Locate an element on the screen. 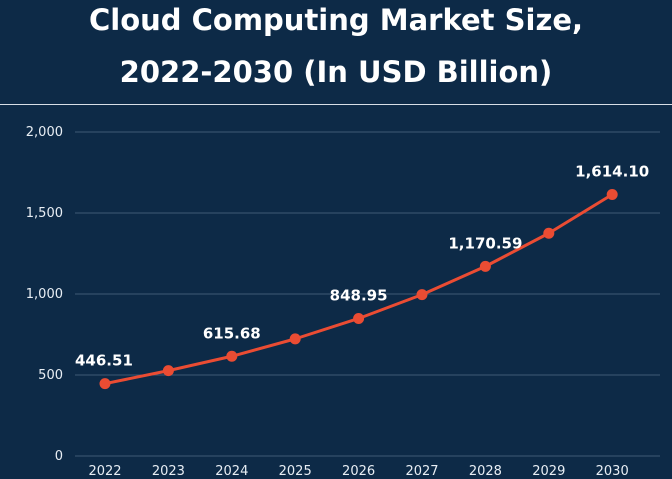 The image size is (672, 479). x-tick-label-2030: 2030 is located at coordinates (612, 471).